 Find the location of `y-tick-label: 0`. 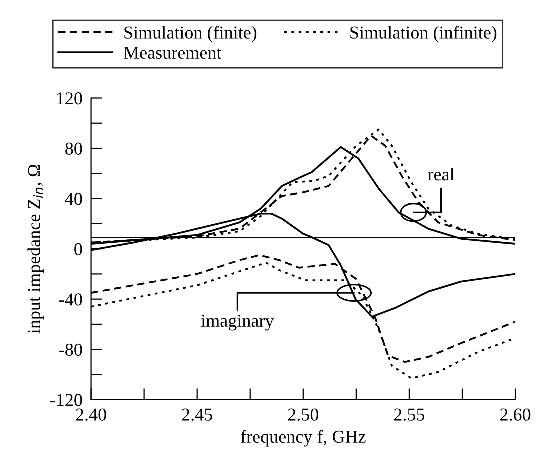

y-tick-label: 0 is located at coordinates (78, 249).